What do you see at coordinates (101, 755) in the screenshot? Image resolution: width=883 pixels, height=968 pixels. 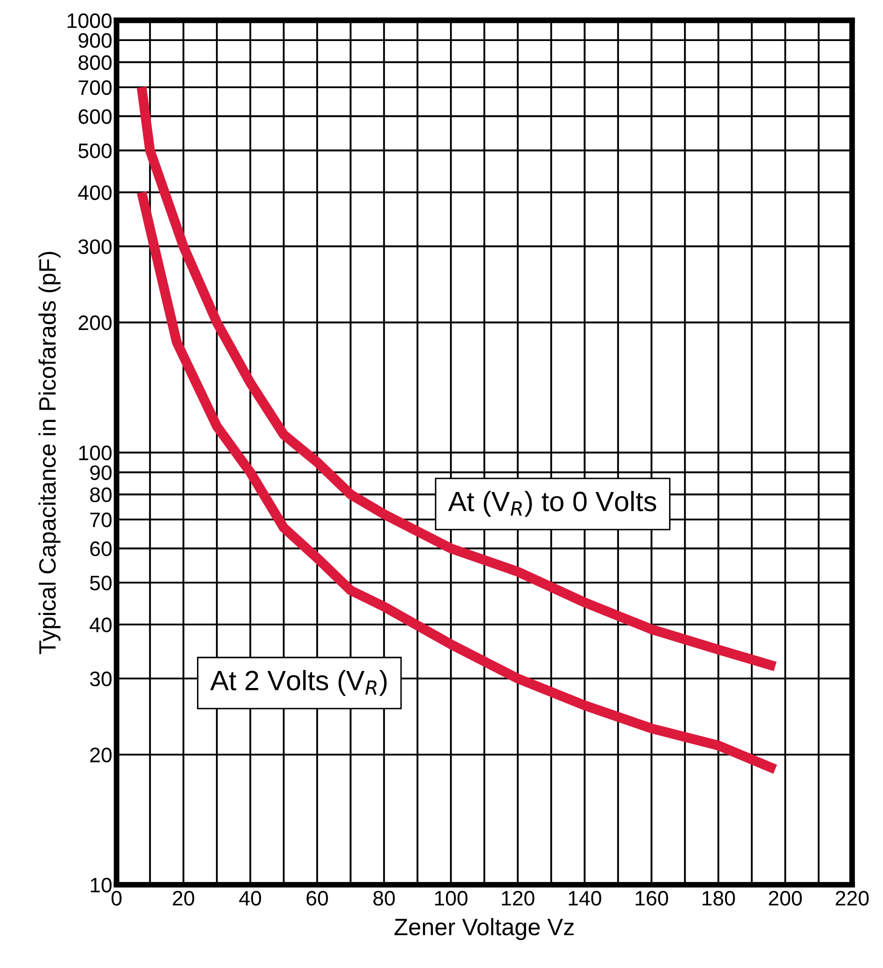 I see `y-tick-label: 20` at bounding box center [101, 755].